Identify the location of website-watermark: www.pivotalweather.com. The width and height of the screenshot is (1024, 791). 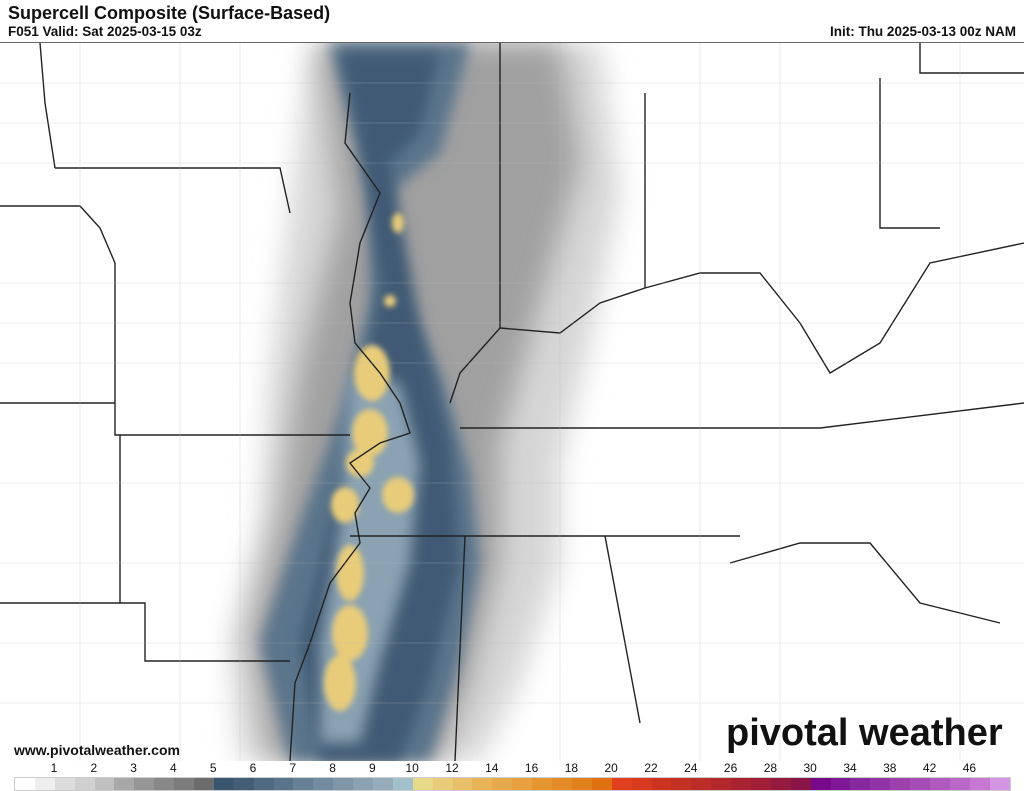
(97, 750).